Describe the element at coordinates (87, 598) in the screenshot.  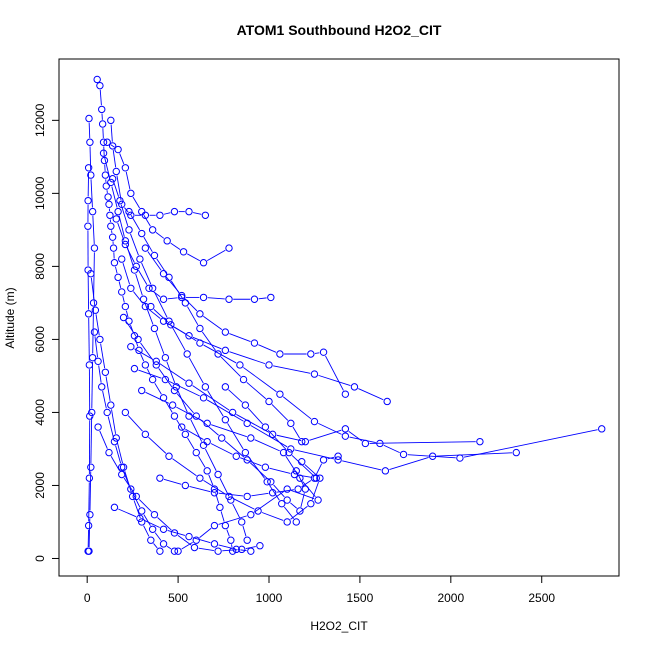
I see `x-tick-label: 0` at that location.